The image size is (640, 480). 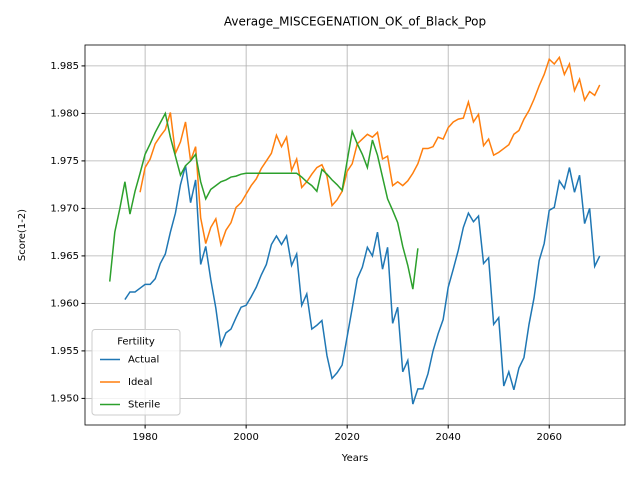 What do you see at coordinates (64, 303) in the screenshot?
I see `y-tick-label: 1.960` at bounding box center [64, 303].